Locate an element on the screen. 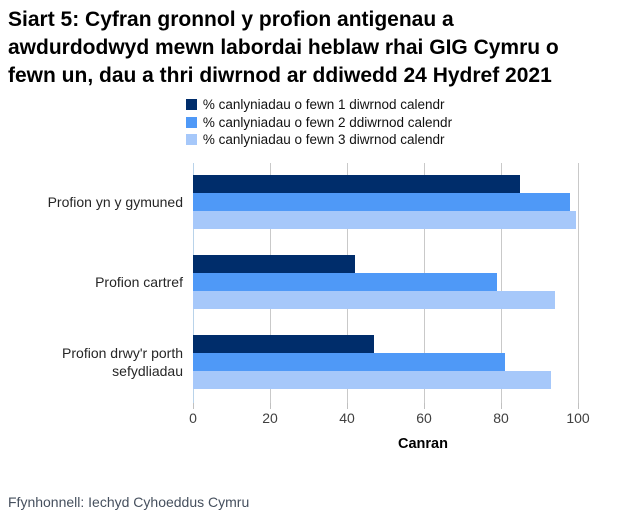 Image resolution: width=638 pixels, height=522 pixels. x-axis-title: Canran is located at coordinates (423, 443).